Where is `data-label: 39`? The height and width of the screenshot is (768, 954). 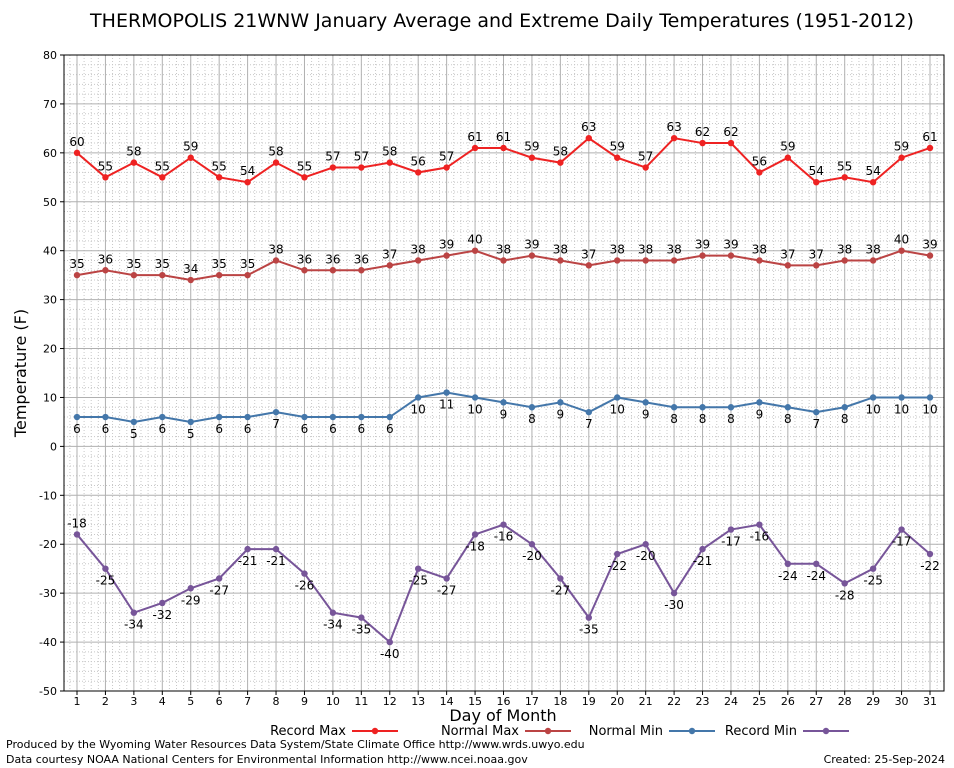
data-label: 39 is located at coordinates (730, 245).